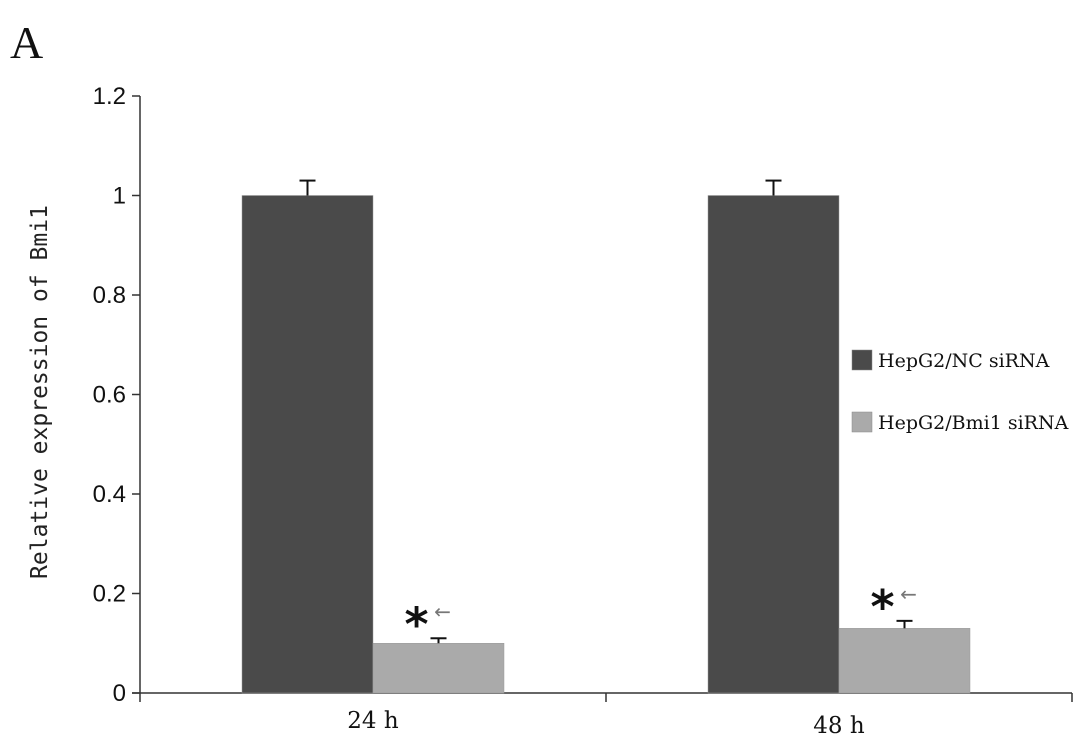 The height and width of the screenshot is (738, 1087). I want to click on y-tick-label: 0.4, so click(109, 494).